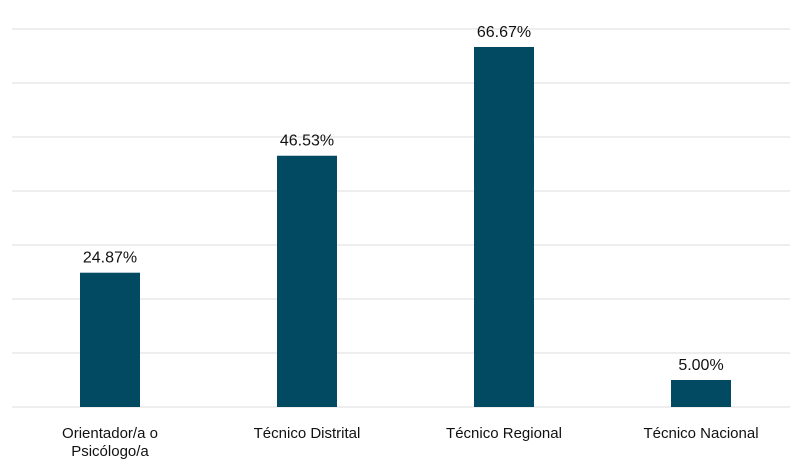  Describe the element at coordinates (110, 258) in the screenshot. I see `data-label: 24.87%` at that location.